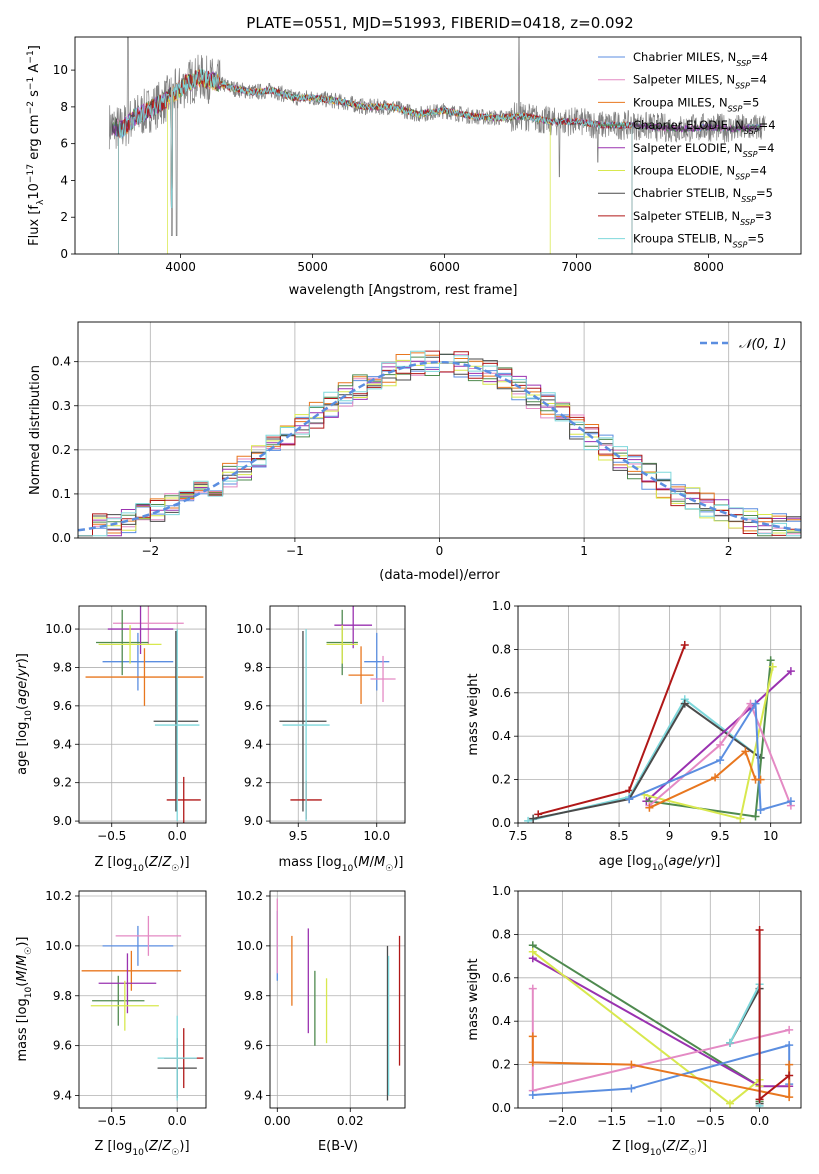  What do you see at coordinates (64, 217) in the screenshot?
I see `y-tick-label: 2` at bounding box center [64, 217].